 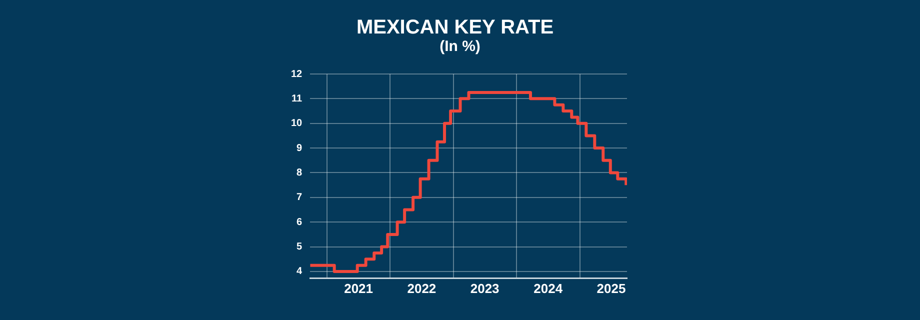 What do you see at coordinates (297, 74) in the screenshot?
I see `y-tick-label: 12` at bounding box center [297, 74].